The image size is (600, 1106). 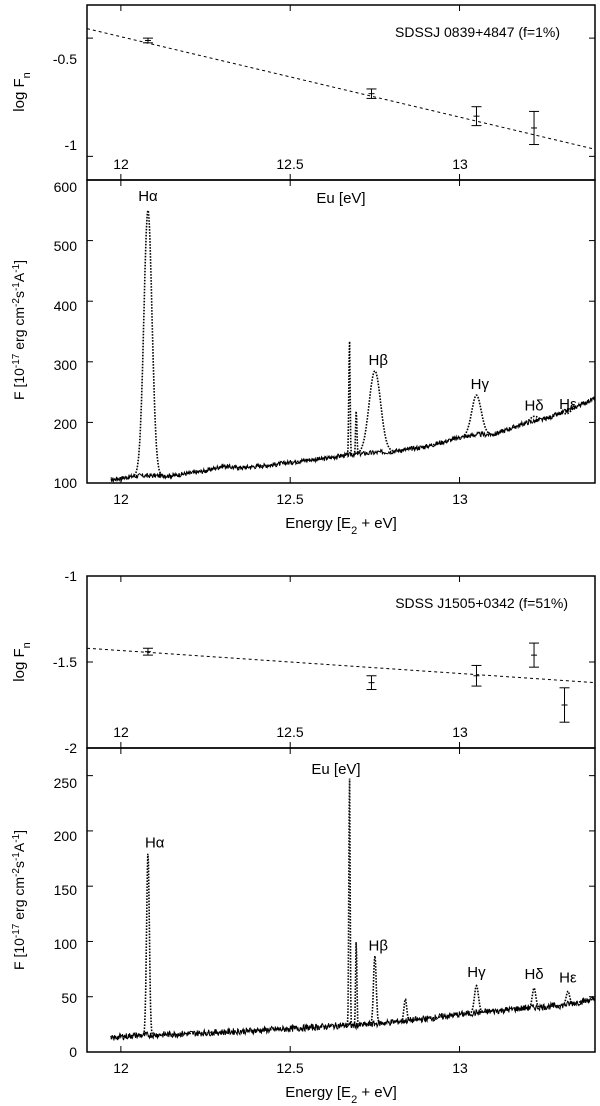 I want to click on photometry-1-marks, so click(x=341, y=92).